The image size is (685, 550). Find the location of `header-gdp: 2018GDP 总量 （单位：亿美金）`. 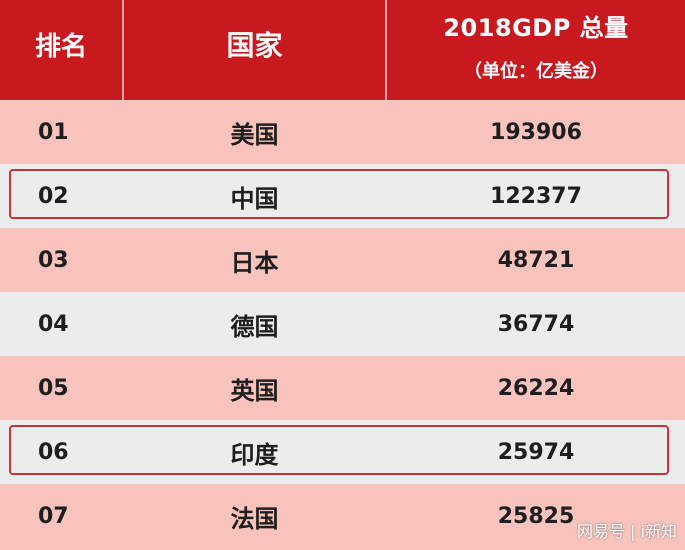

header-gdp: 2018GDP 总量 （单位：亿美金） is located at coordinates (536, 50).